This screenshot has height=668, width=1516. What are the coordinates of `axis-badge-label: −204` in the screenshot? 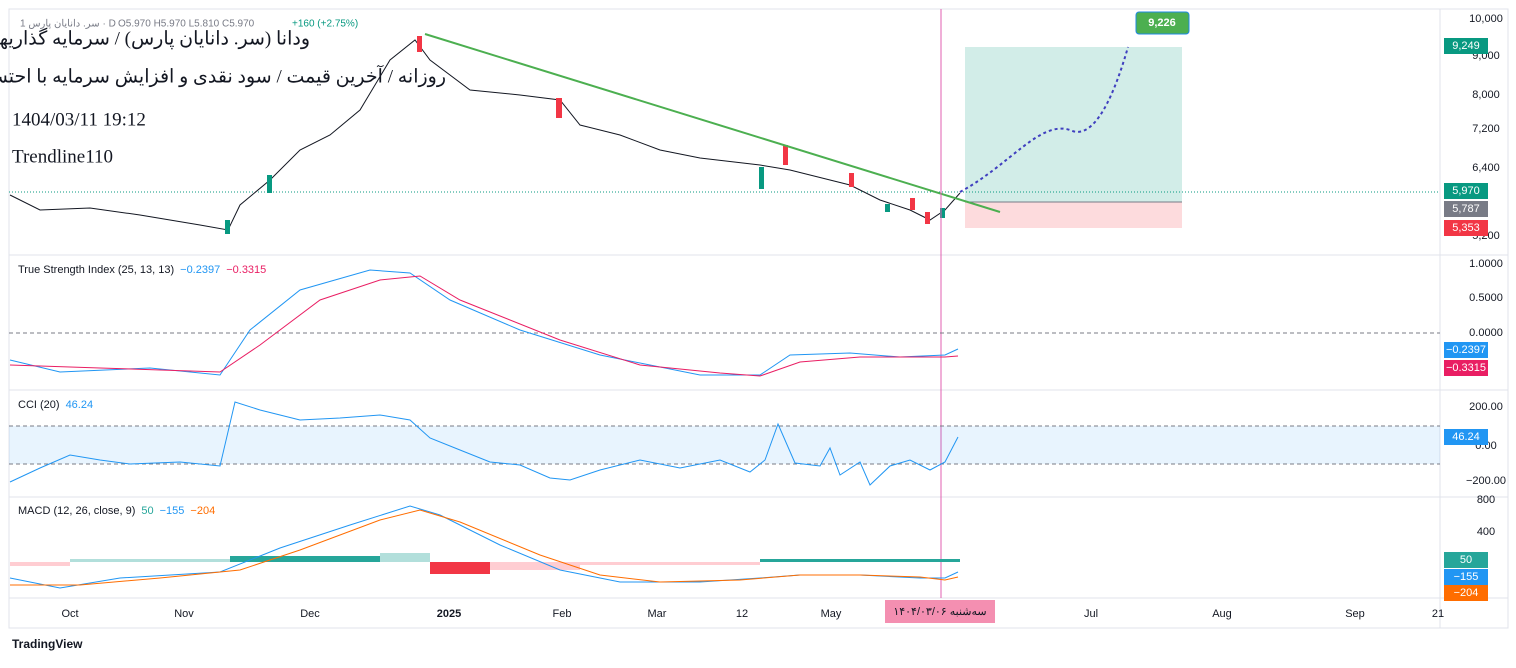 It's located at (1466, 593).